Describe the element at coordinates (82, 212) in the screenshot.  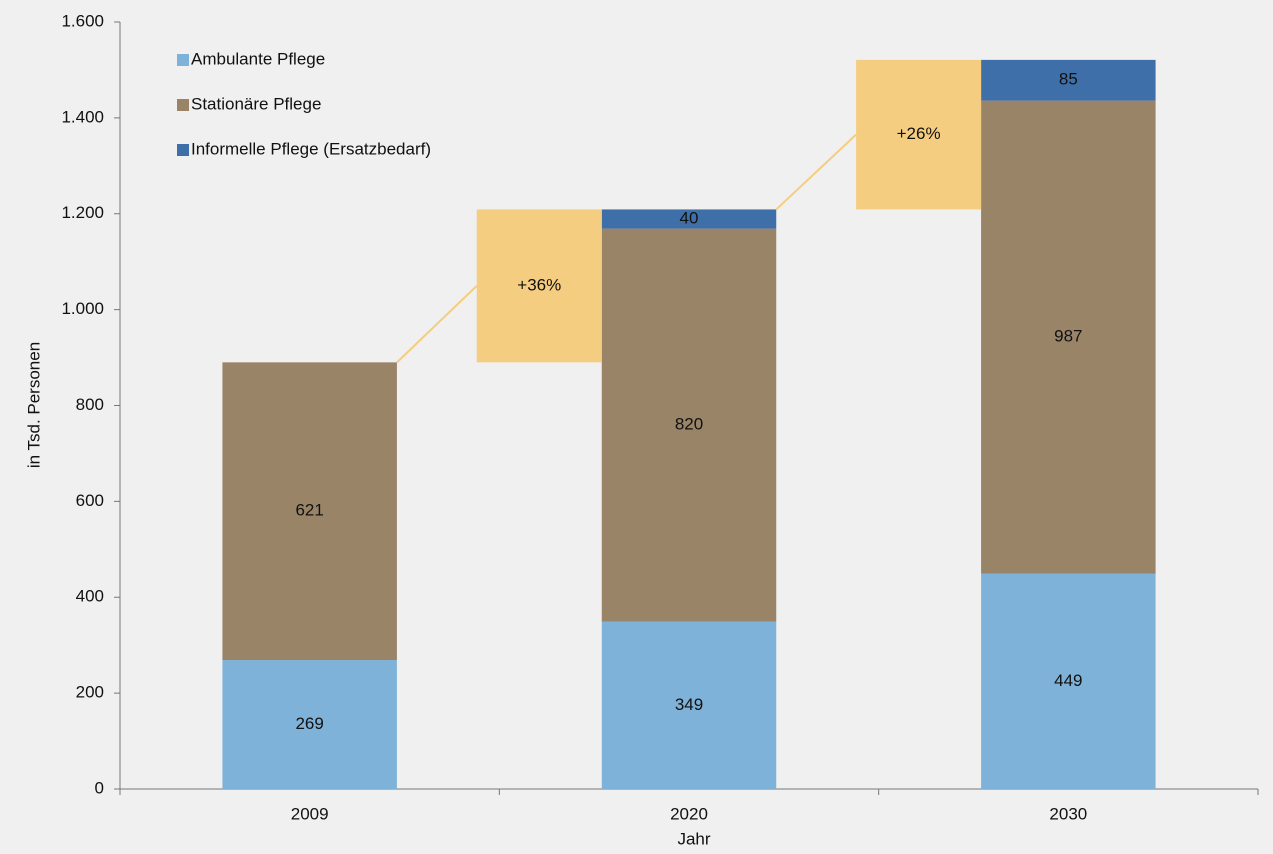
I see `y-tick-label: 1.200` at that location.